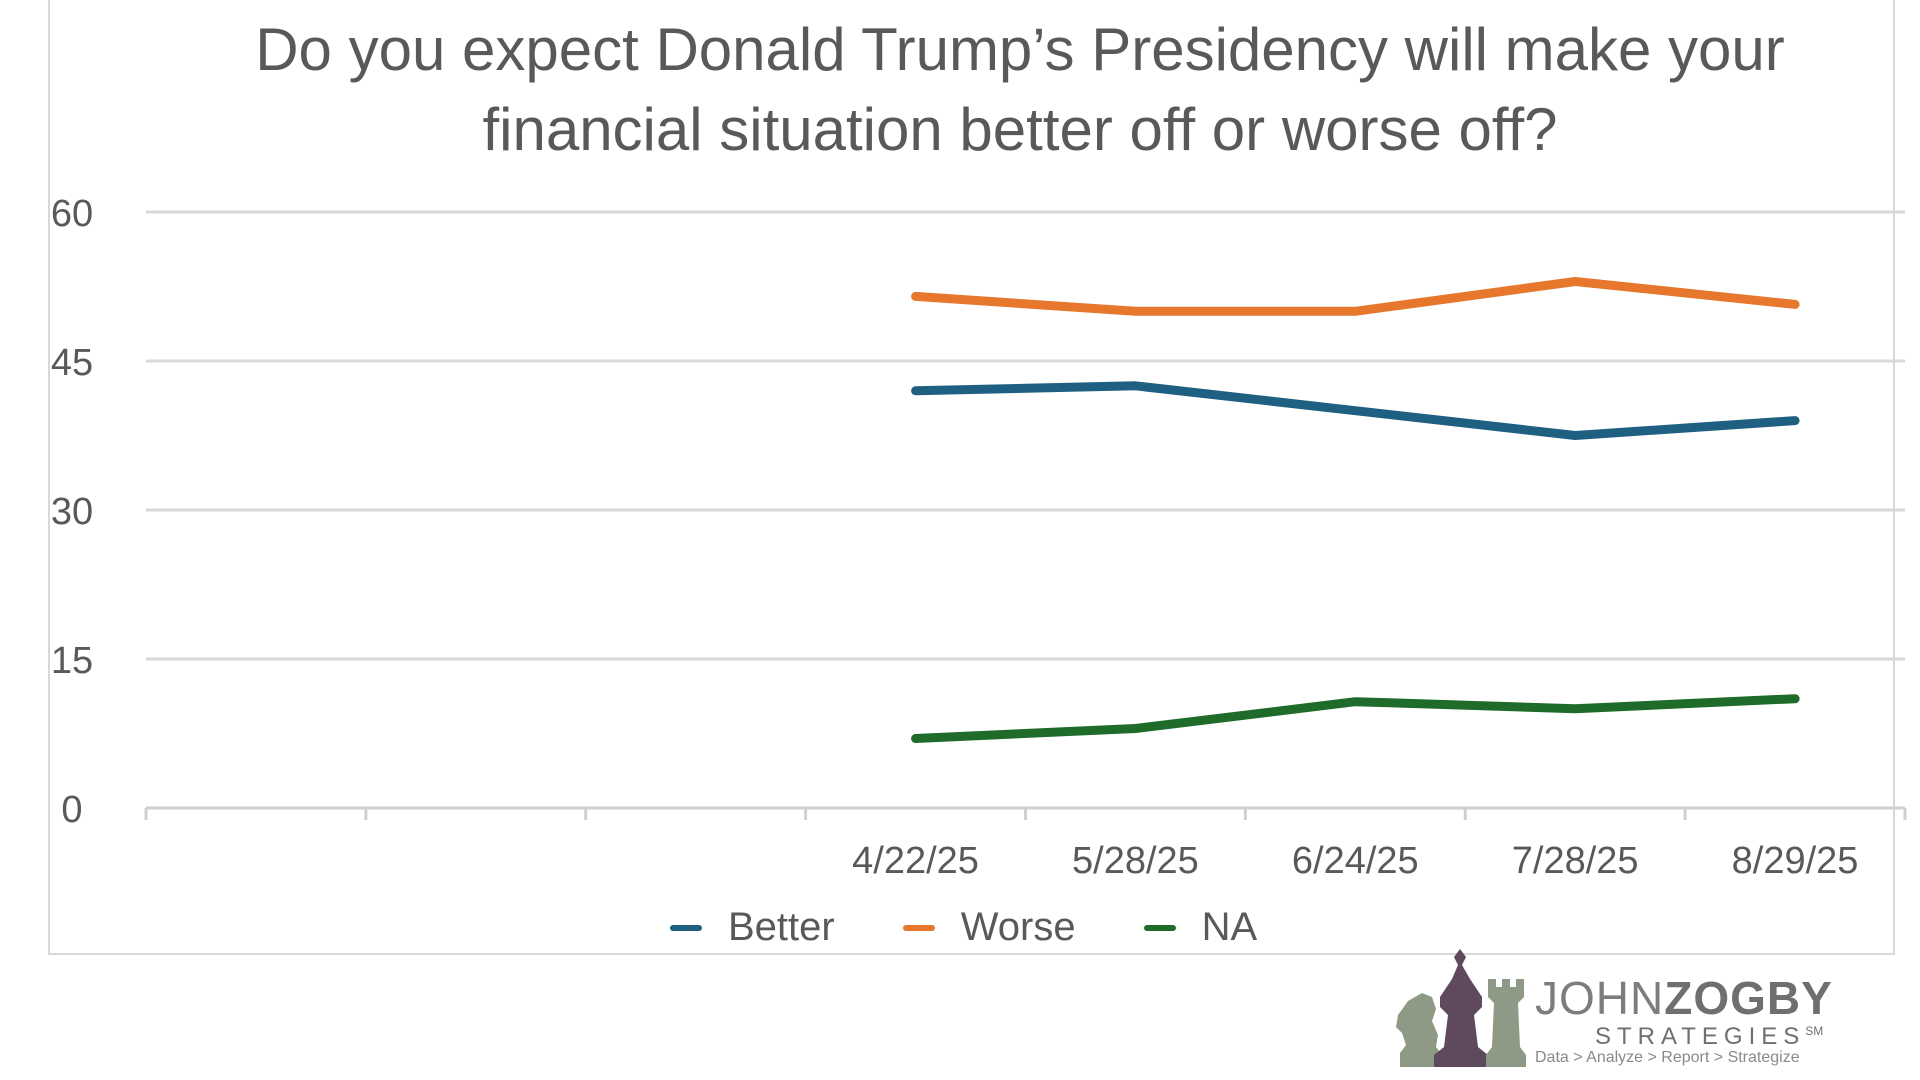  I want to click on legend-item-better: Better, so click(752, 927).